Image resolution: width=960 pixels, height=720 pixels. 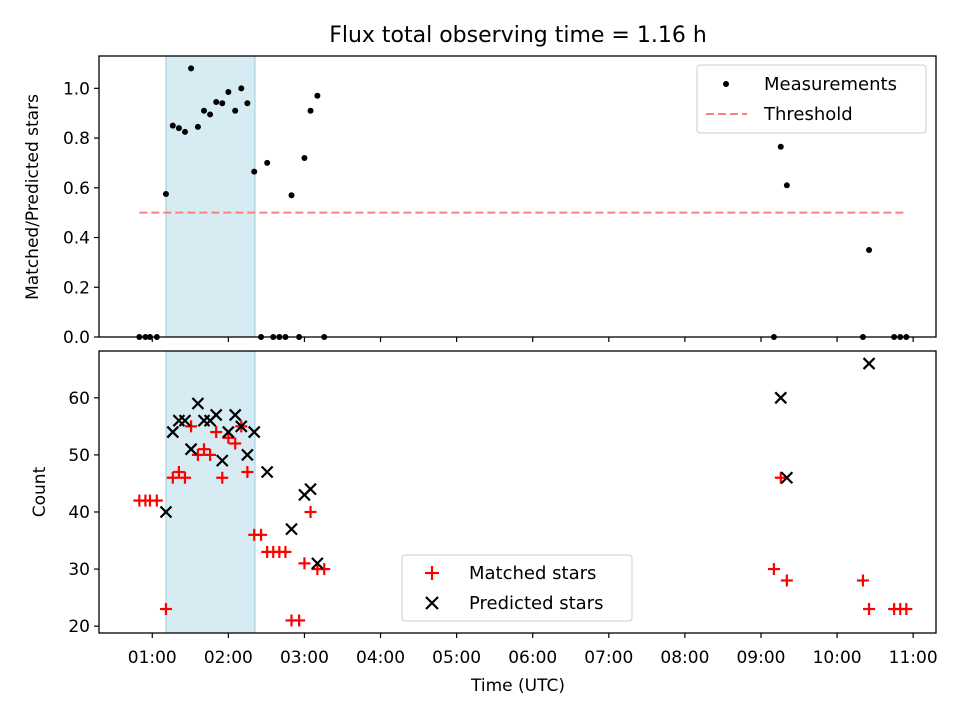 I want to click on bottom-legend: Matched stars Predicted stars, so click(x=517, y=588).